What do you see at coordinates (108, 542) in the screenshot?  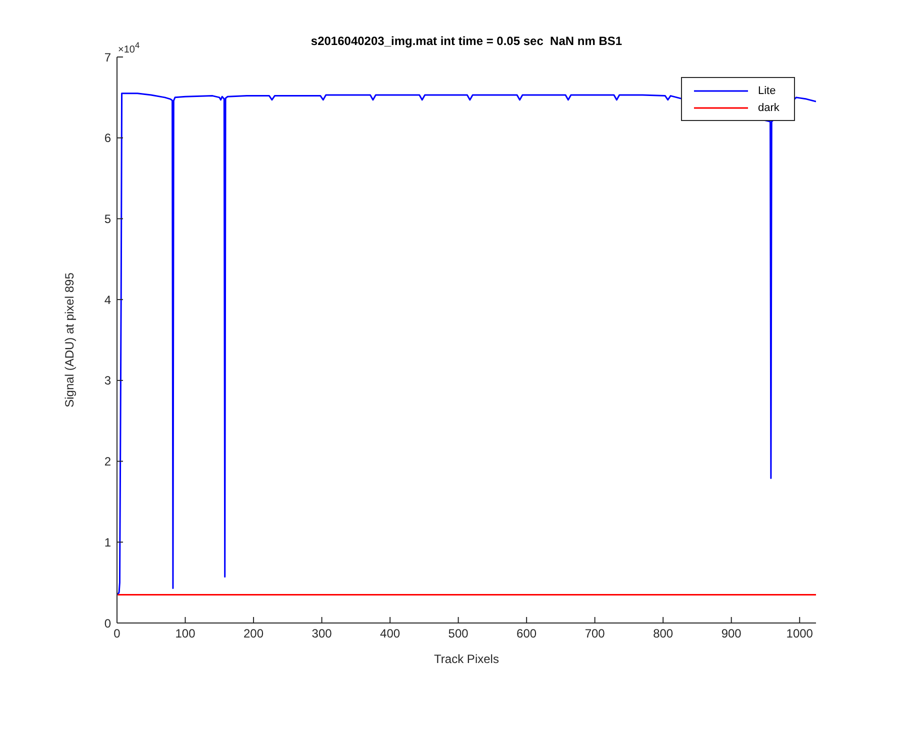 I see `y-tick-label: 1` at bounding box center [108, 542].